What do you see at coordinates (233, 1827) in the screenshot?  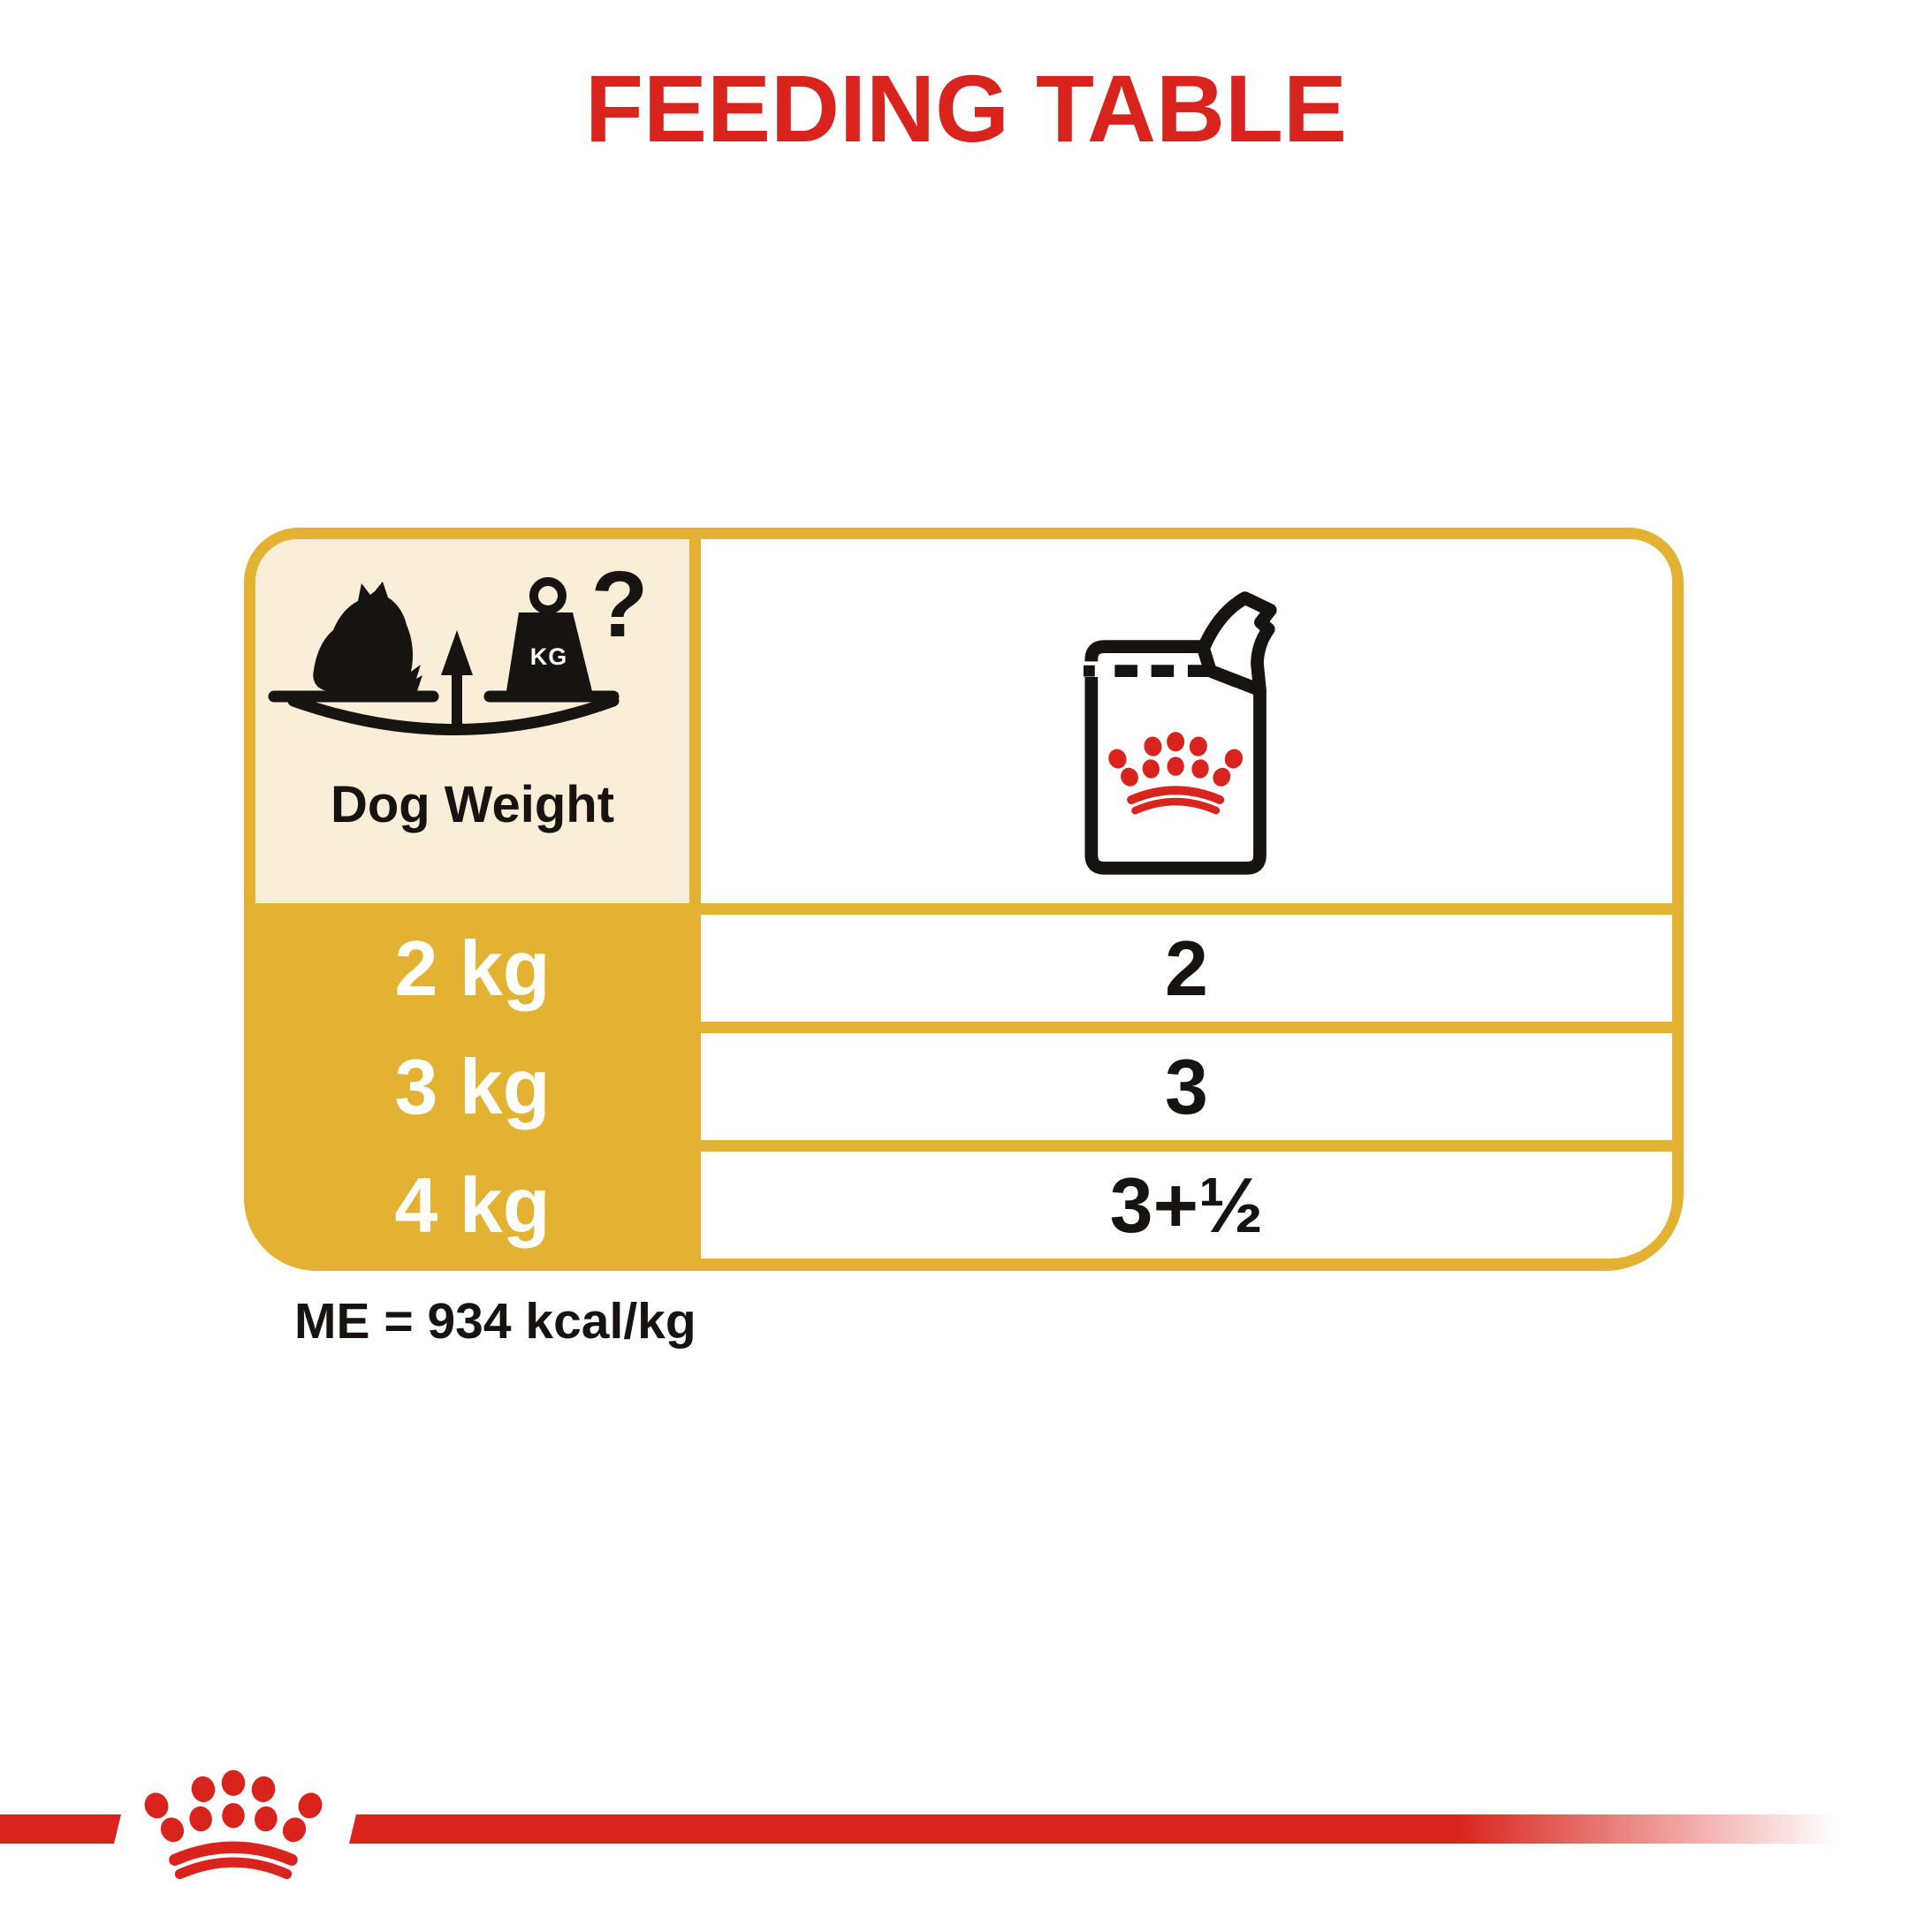 I see `royal-canin-crown-logo` at bounding box center [233, 1827].